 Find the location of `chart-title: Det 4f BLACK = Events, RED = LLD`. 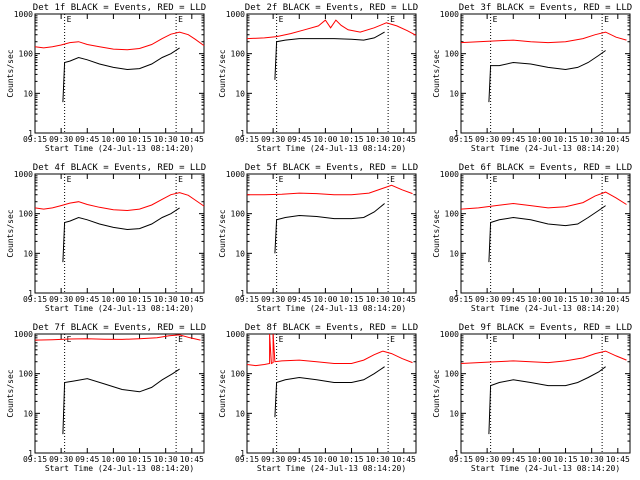

chart-title: Det 4f BLACK = Events, RED = LLD is located at coordinates (119, 168).